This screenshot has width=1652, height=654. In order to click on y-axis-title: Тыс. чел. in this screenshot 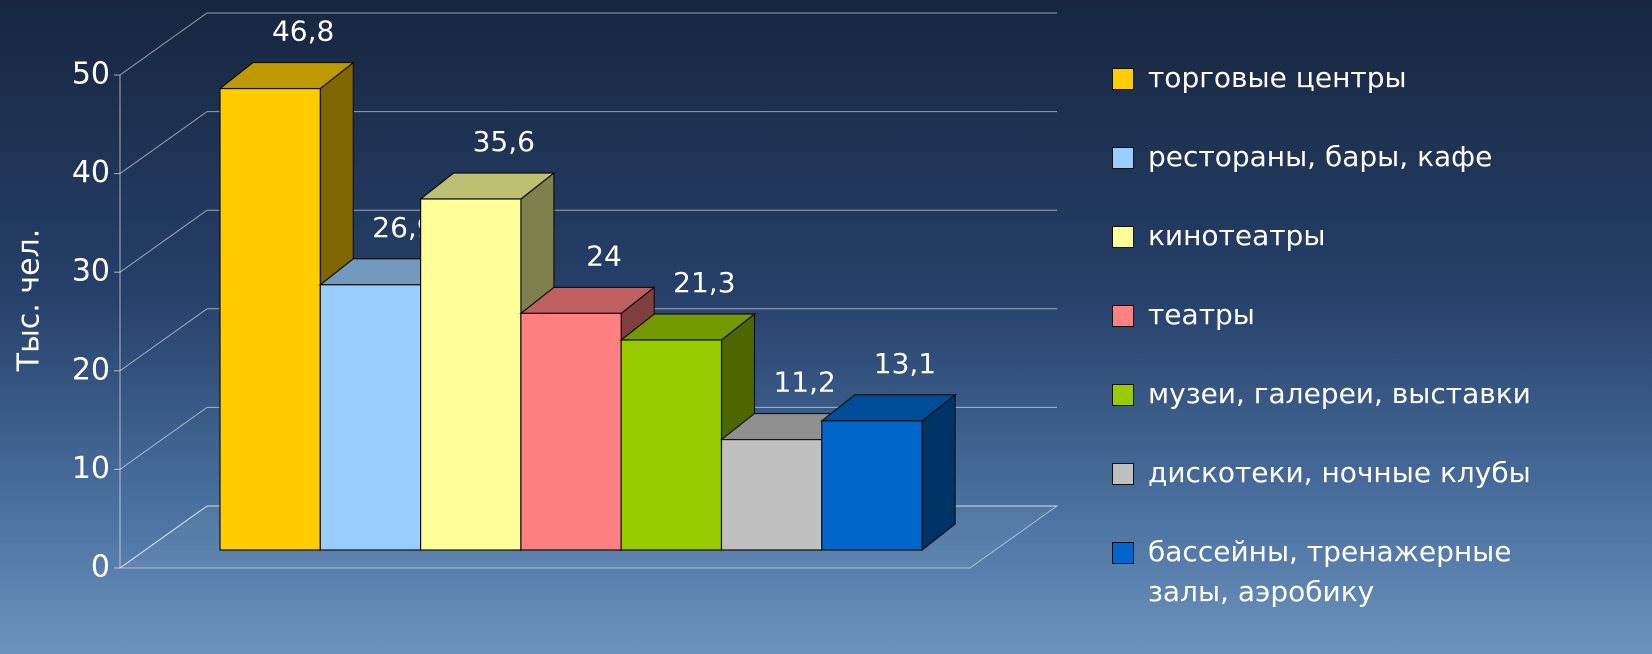, I will do `click(29, 300)`.